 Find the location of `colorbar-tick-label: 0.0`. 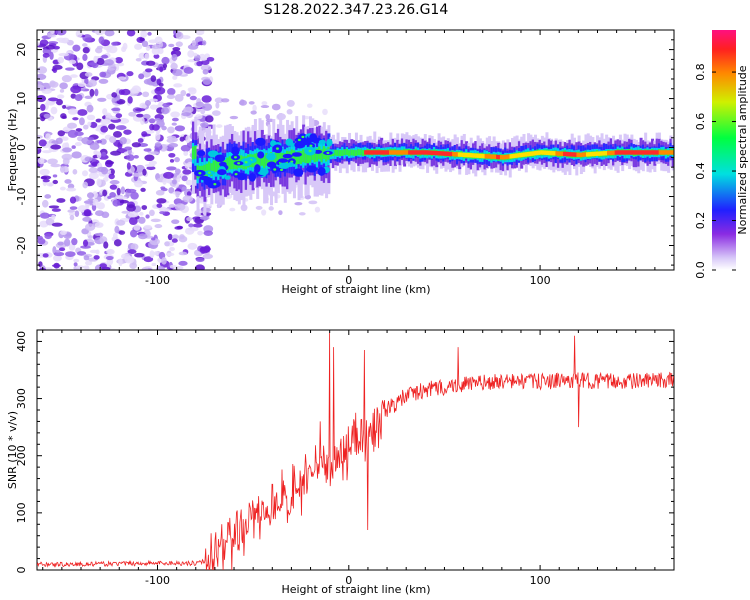

colorbar-tick-label: 0.0 is located at coordinates (700, 270).